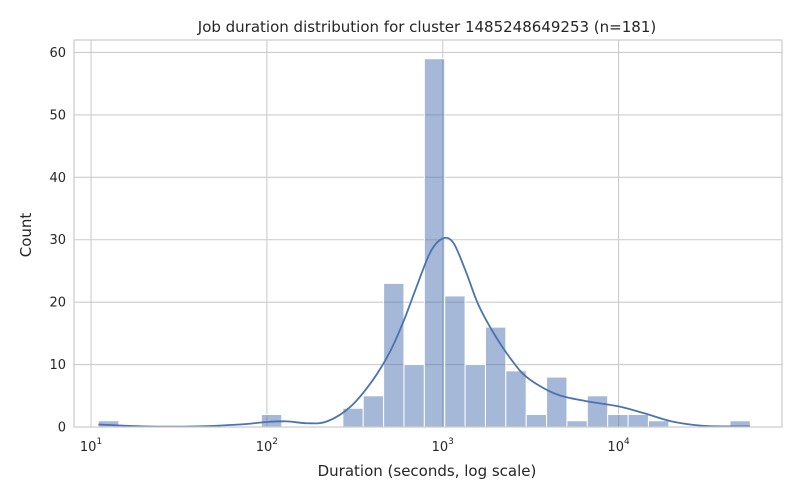 Image resolution: width=800 pixels, height=500 pixels. What do you see at coordinates (99, 442) in the screenshot?
I see `x-tick-exponent: 1` at bounding box center [99, 442].